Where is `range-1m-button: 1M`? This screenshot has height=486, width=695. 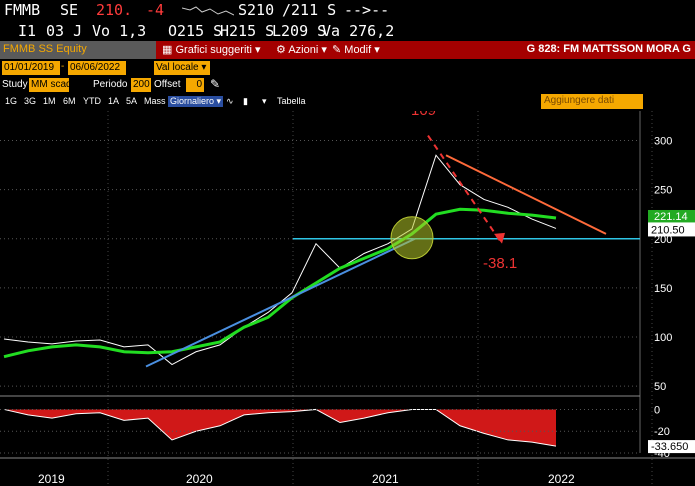
range-1m-button: 1M is located at coordinates (49, 101).